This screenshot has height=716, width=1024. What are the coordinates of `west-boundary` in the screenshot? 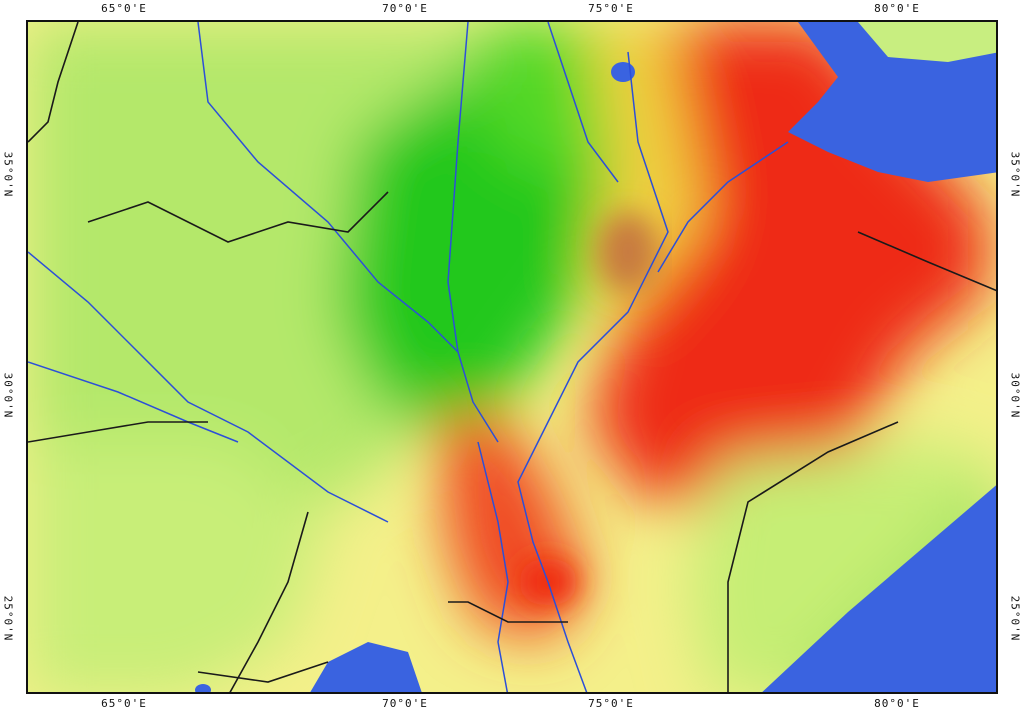 It's located at (118, 432).